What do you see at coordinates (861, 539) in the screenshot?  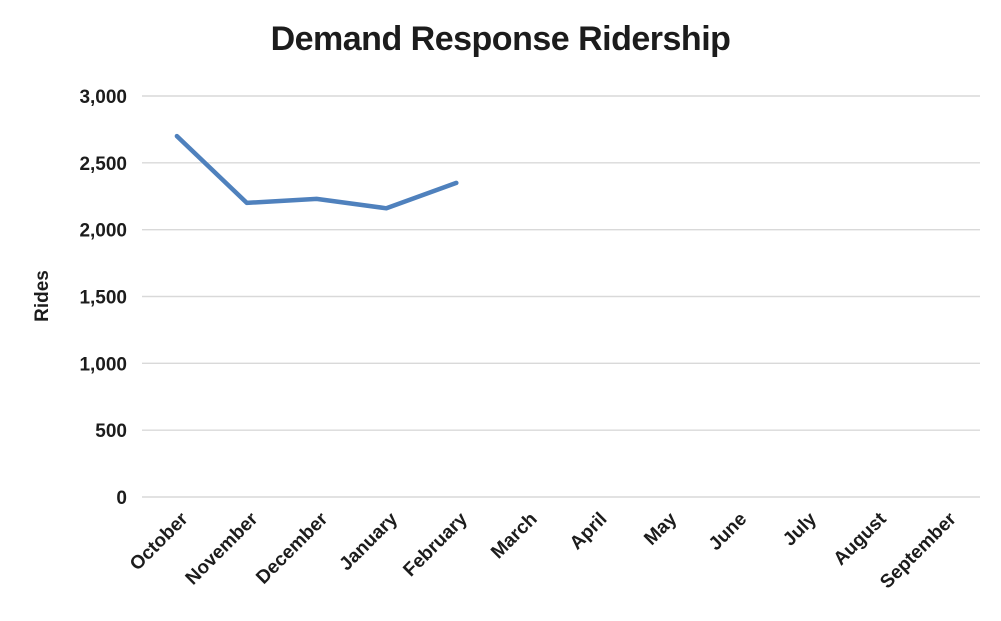 I see `x-tick-label: August` at bounding box center [861, 539].